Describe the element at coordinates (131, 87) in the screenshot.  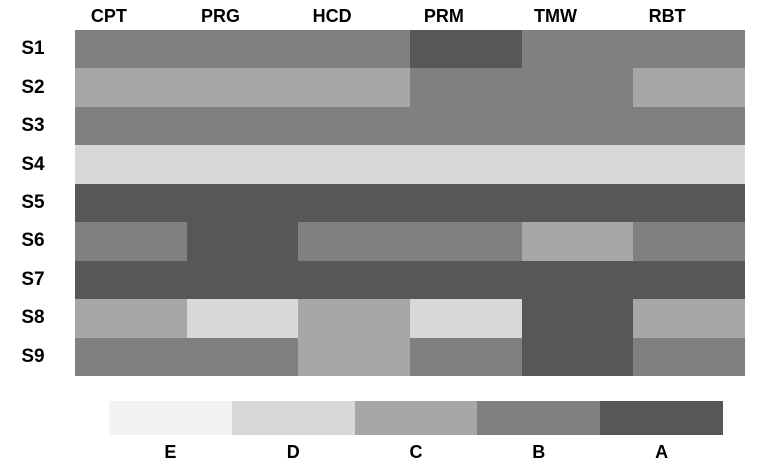
I see `heatmap-cell-s2-cpt` at that location.